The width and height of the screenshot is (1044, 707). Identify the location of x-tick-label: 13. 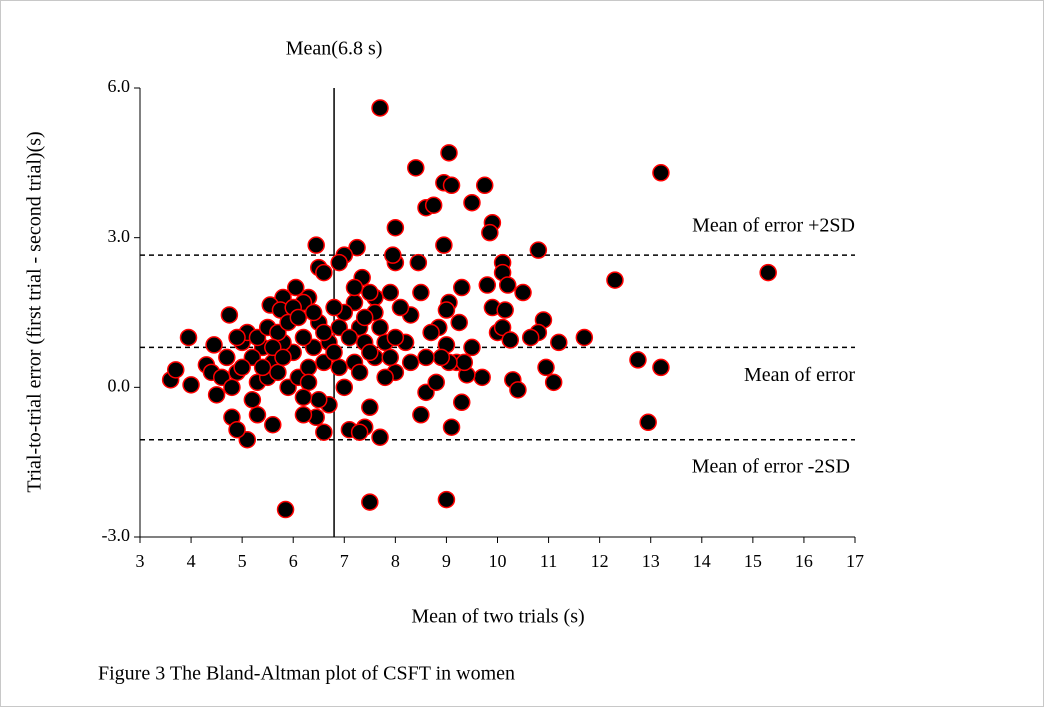
(651, 561).